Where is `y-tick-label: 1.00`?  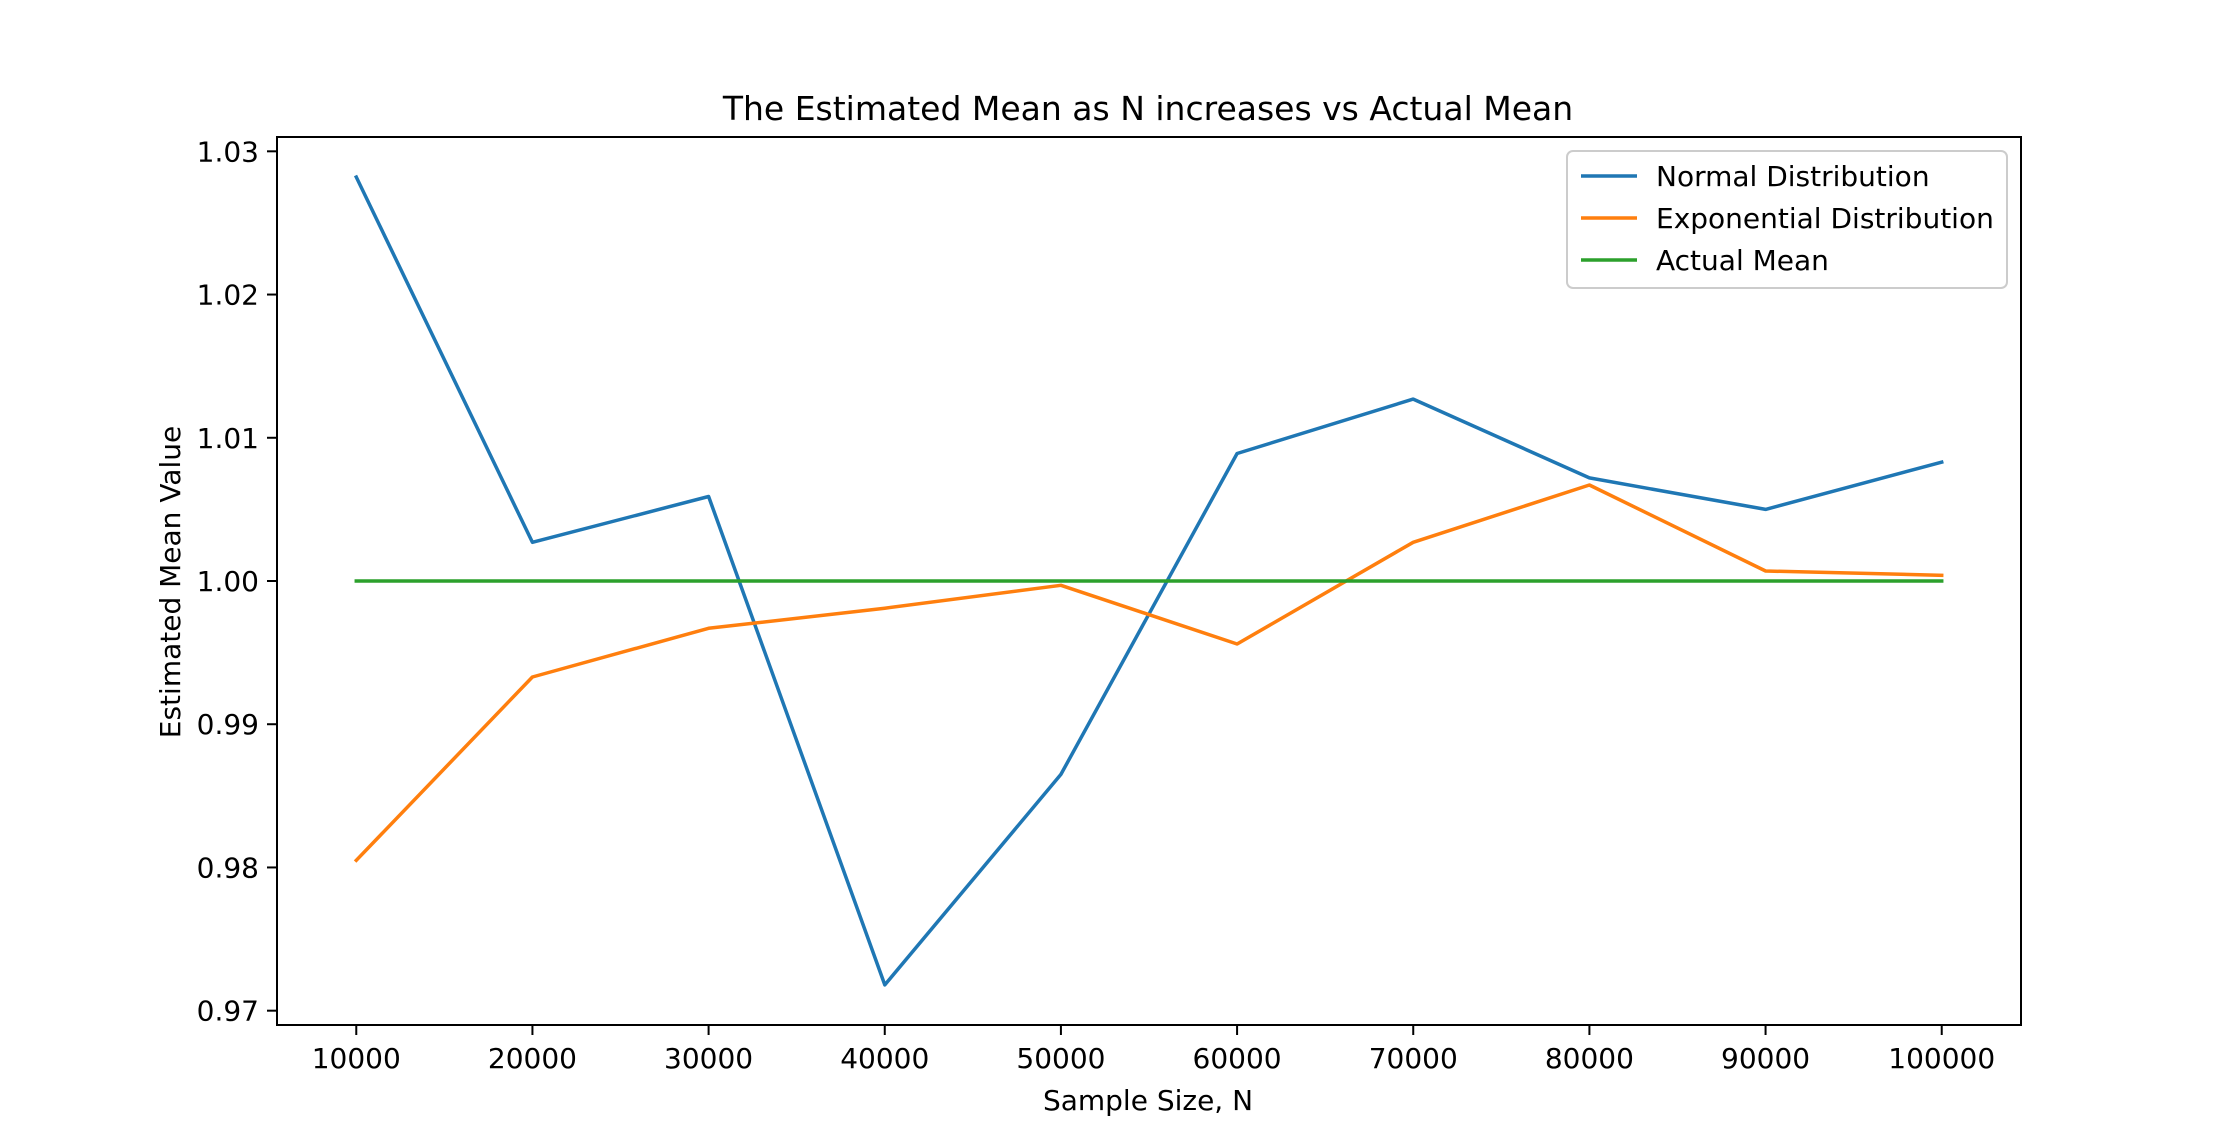
y-tick-label: 1.00 is located at coordinates (228, 581).